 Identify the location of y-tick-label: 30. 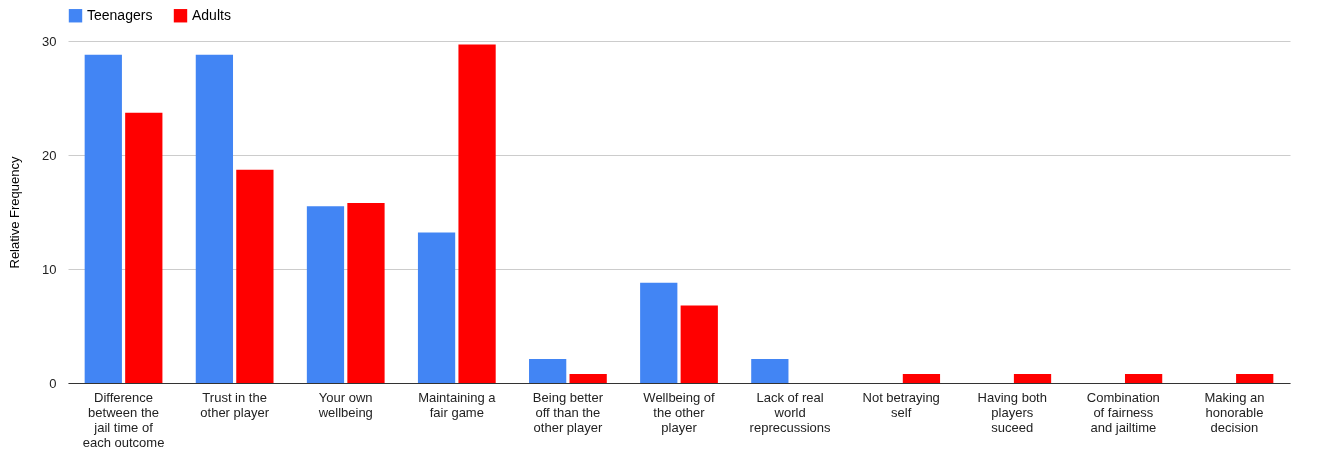
(49, 41).